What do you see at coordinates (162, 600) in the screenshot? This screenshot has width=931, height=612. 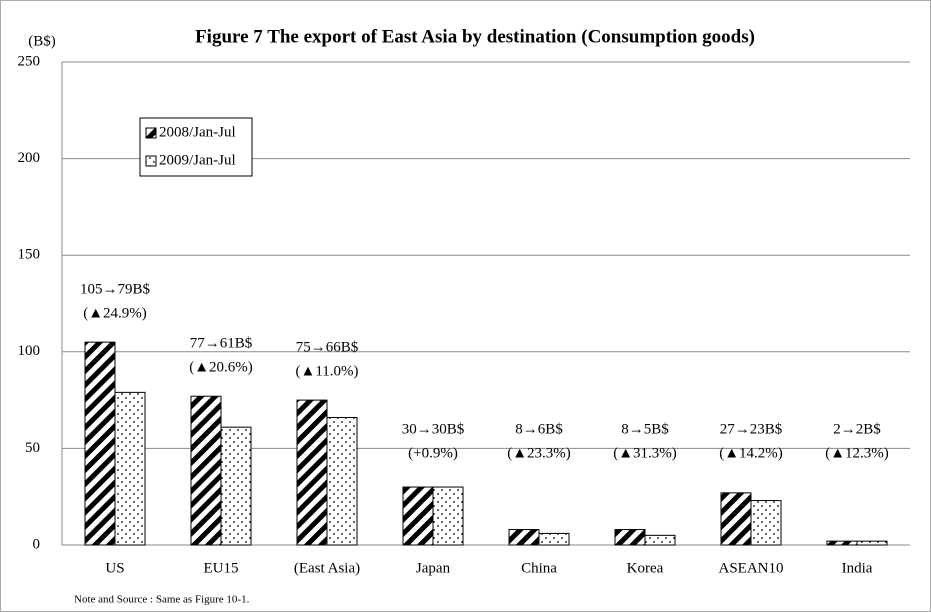 I see `note: Note and Source : Same as Figure 10-1.` at bounding box center [162, 600].